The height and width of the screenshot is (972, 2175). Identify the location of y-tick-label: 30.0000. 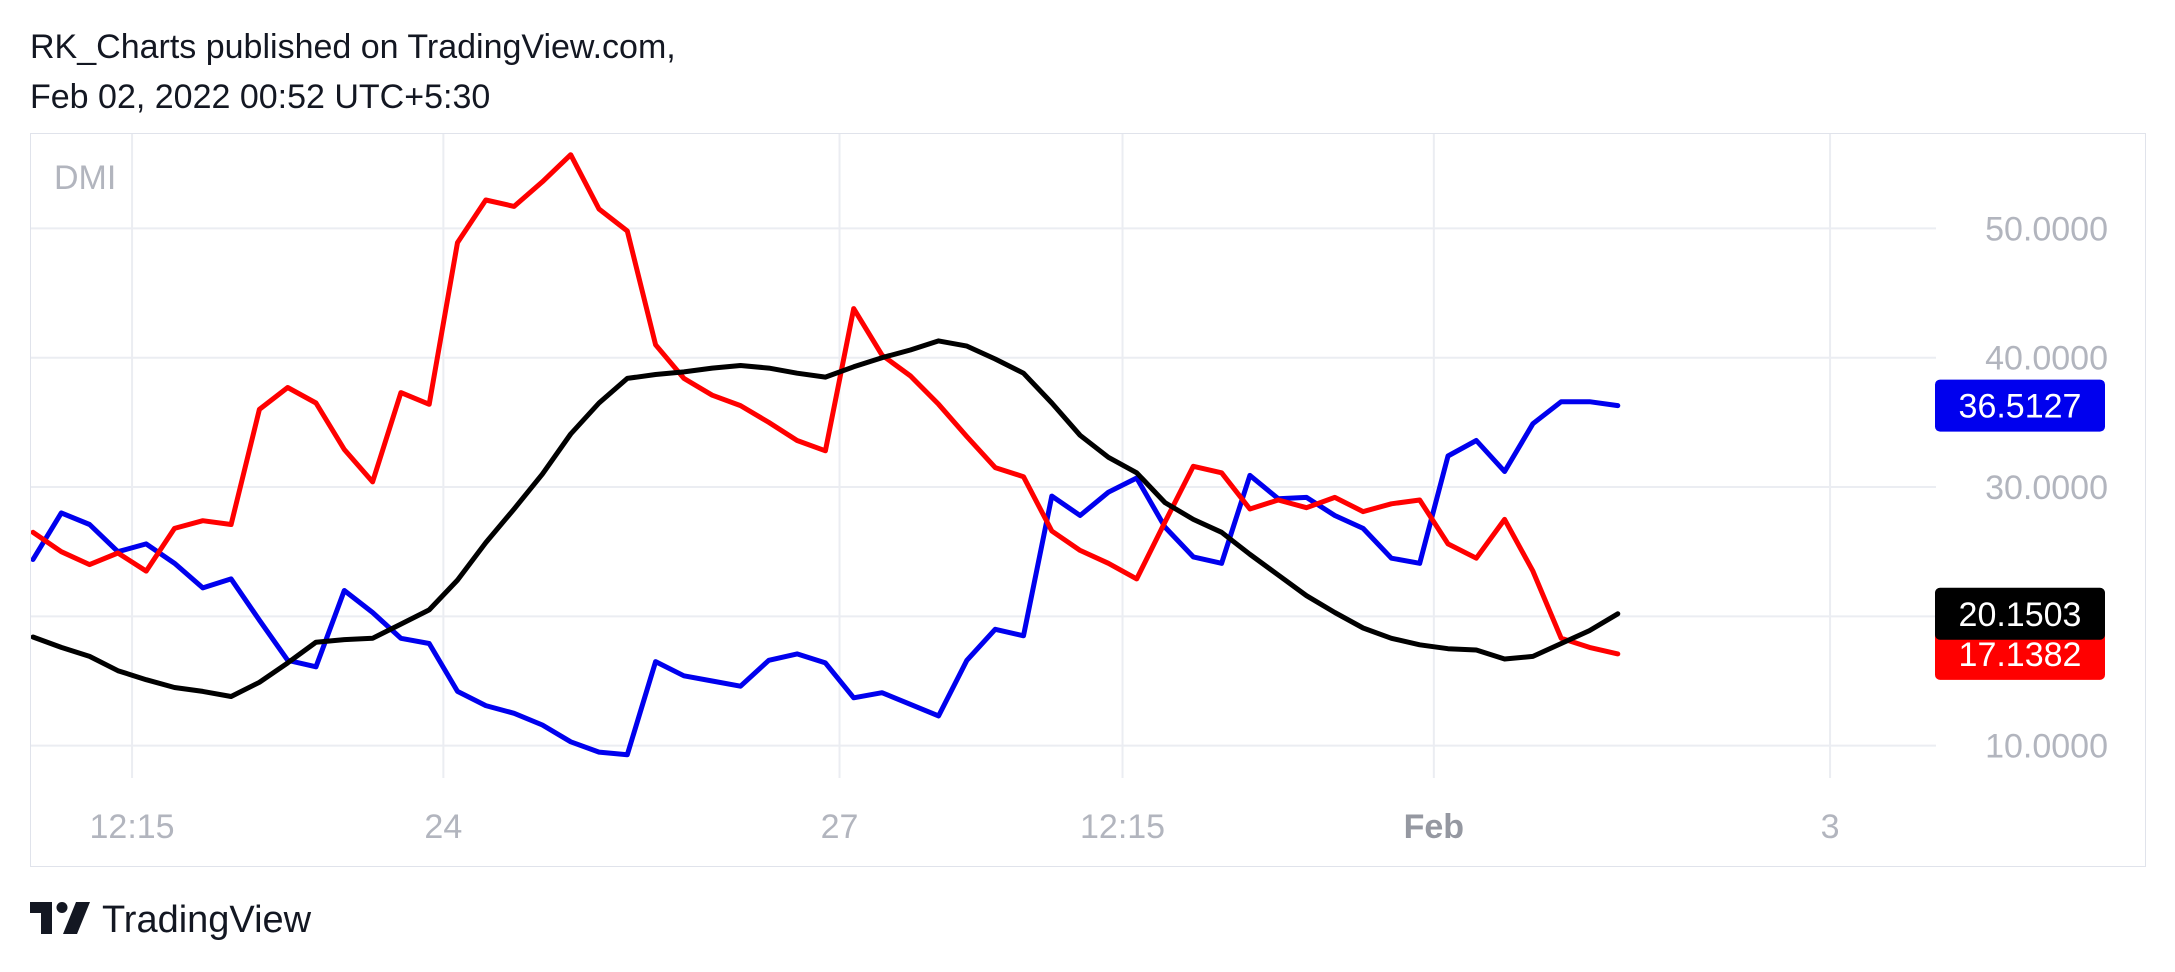
(2046, 488).